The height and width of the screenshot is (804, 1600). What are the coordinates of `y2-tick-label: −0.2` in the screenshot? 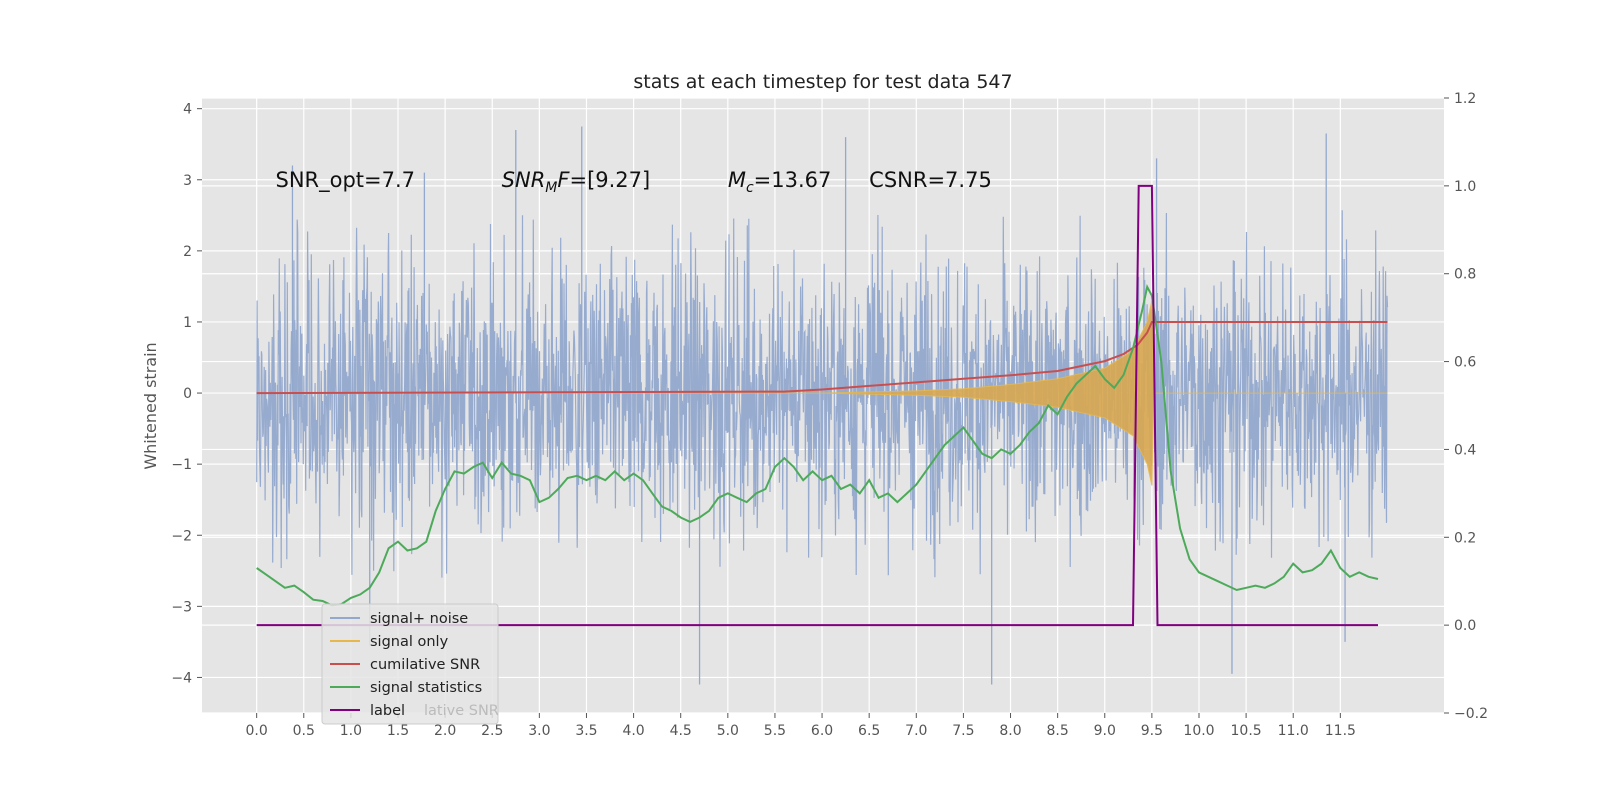 It's located at (1471, 714).